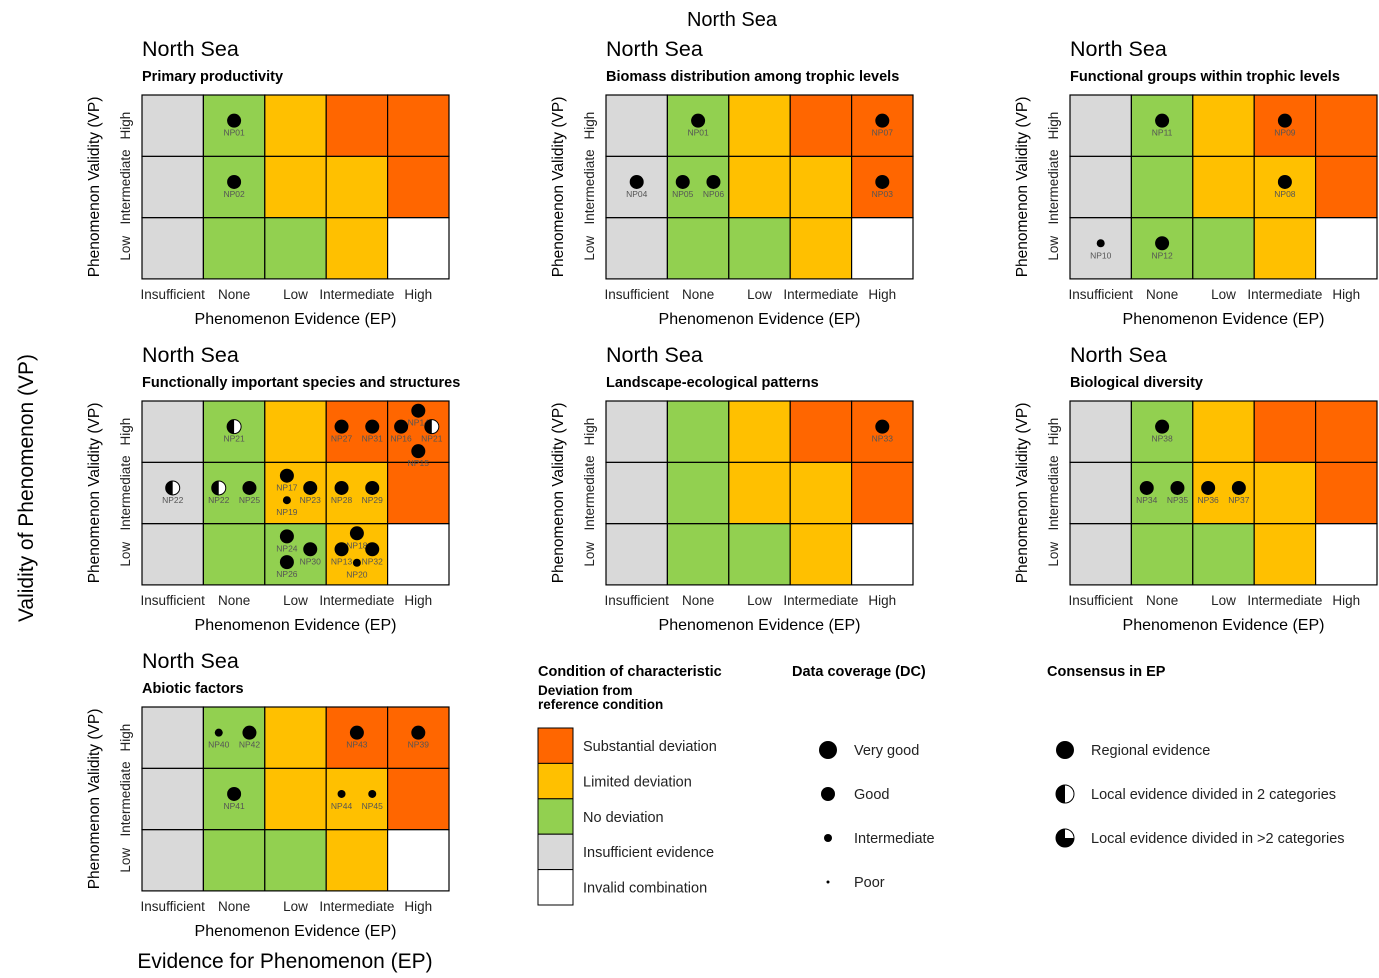 The width and height of the screenshot is (1379, 978). I want to click on data-point-label: NP26, so click(287, 574).